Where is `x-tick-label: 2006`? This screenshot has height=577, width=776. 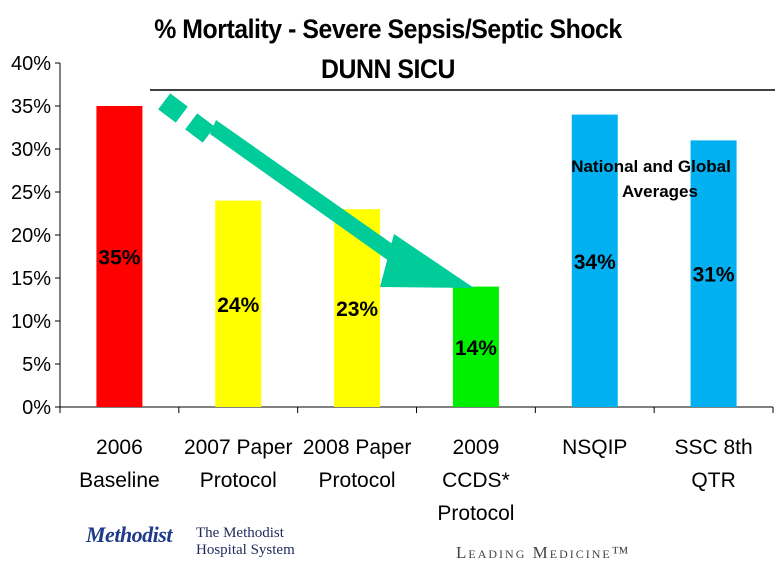
x-tick-label: 2006 is located at coordinates (119, 447).